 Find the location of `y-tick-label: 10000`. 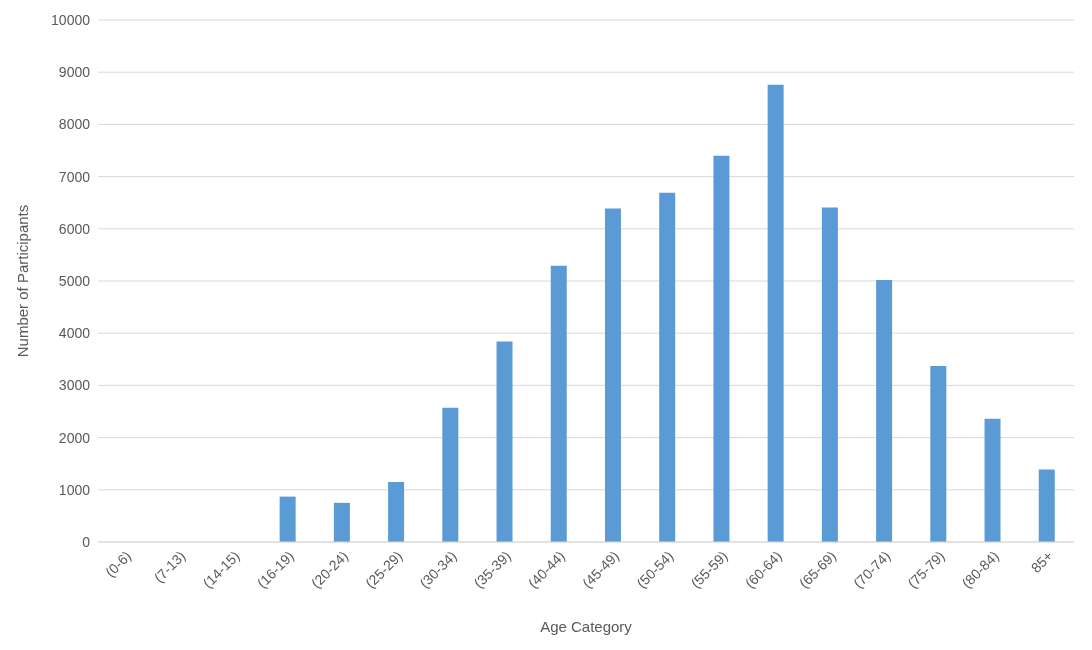

y-tick-label: 10000 is located at coordinates (71, 19).